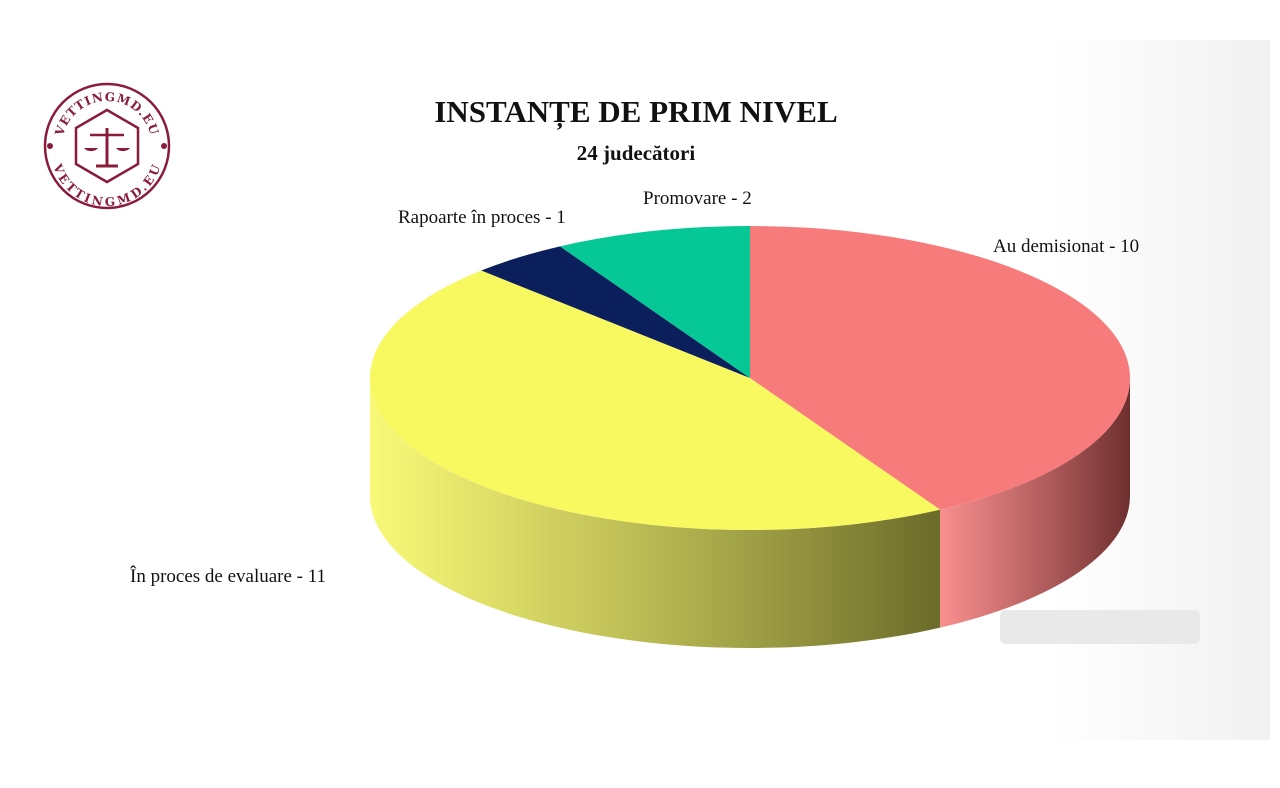  Describe the element at coordinates (482, 217) in the screenshot. I see `data-label-rapoarte-in-proces: Rapoarte în proces - 1` at that location.